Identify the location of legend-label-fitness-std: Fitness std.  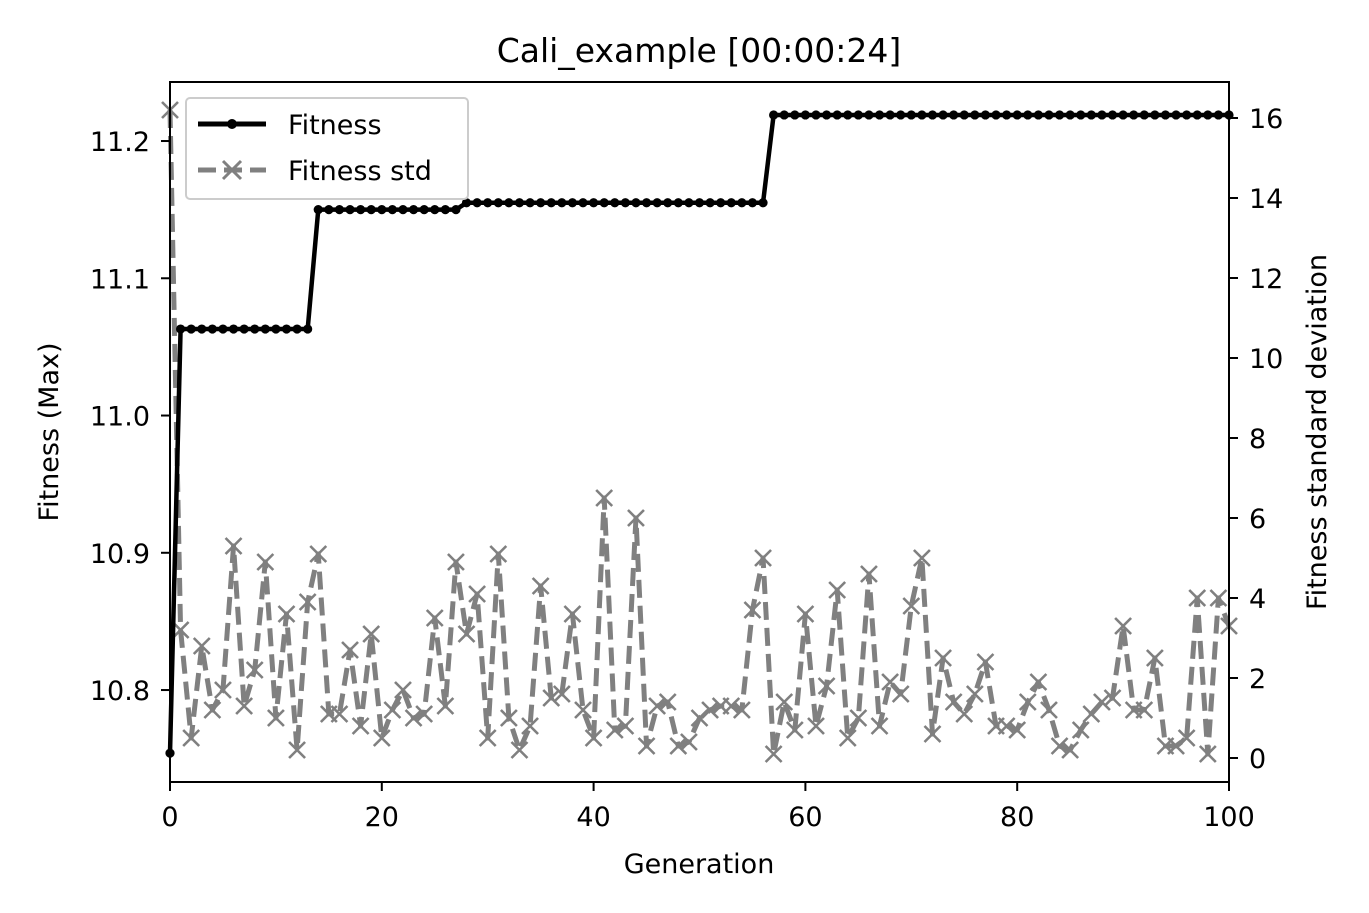
(360, 171).